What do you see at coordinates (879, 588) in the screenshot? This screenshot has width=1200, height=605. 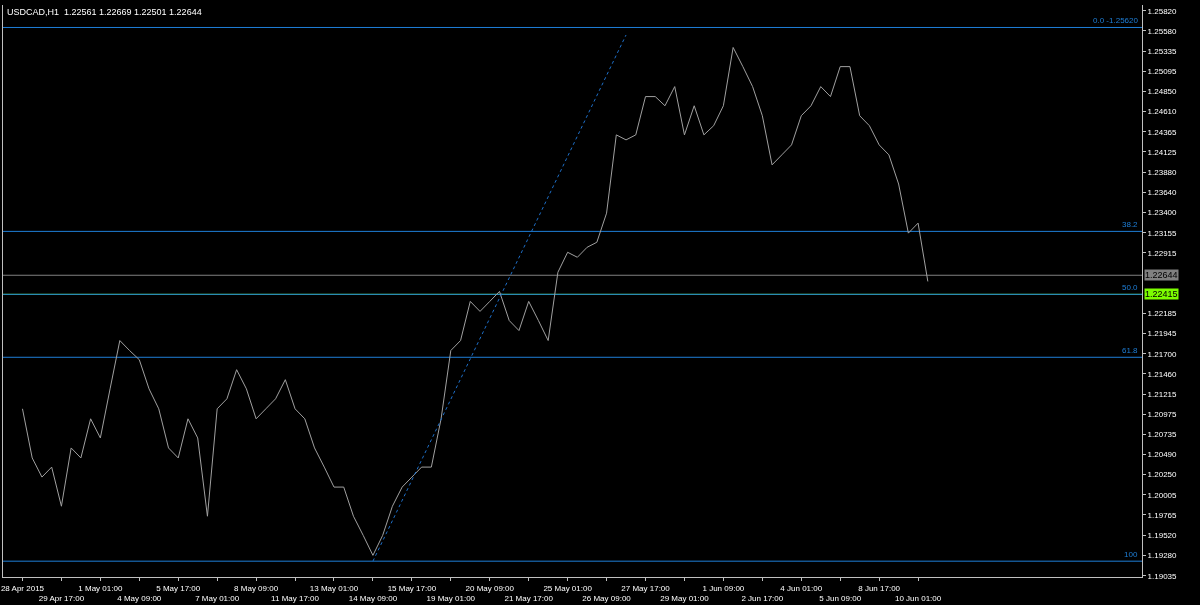 I see `x-tick-label: 8 Jun 17:00` at bounding box center [879, 588].